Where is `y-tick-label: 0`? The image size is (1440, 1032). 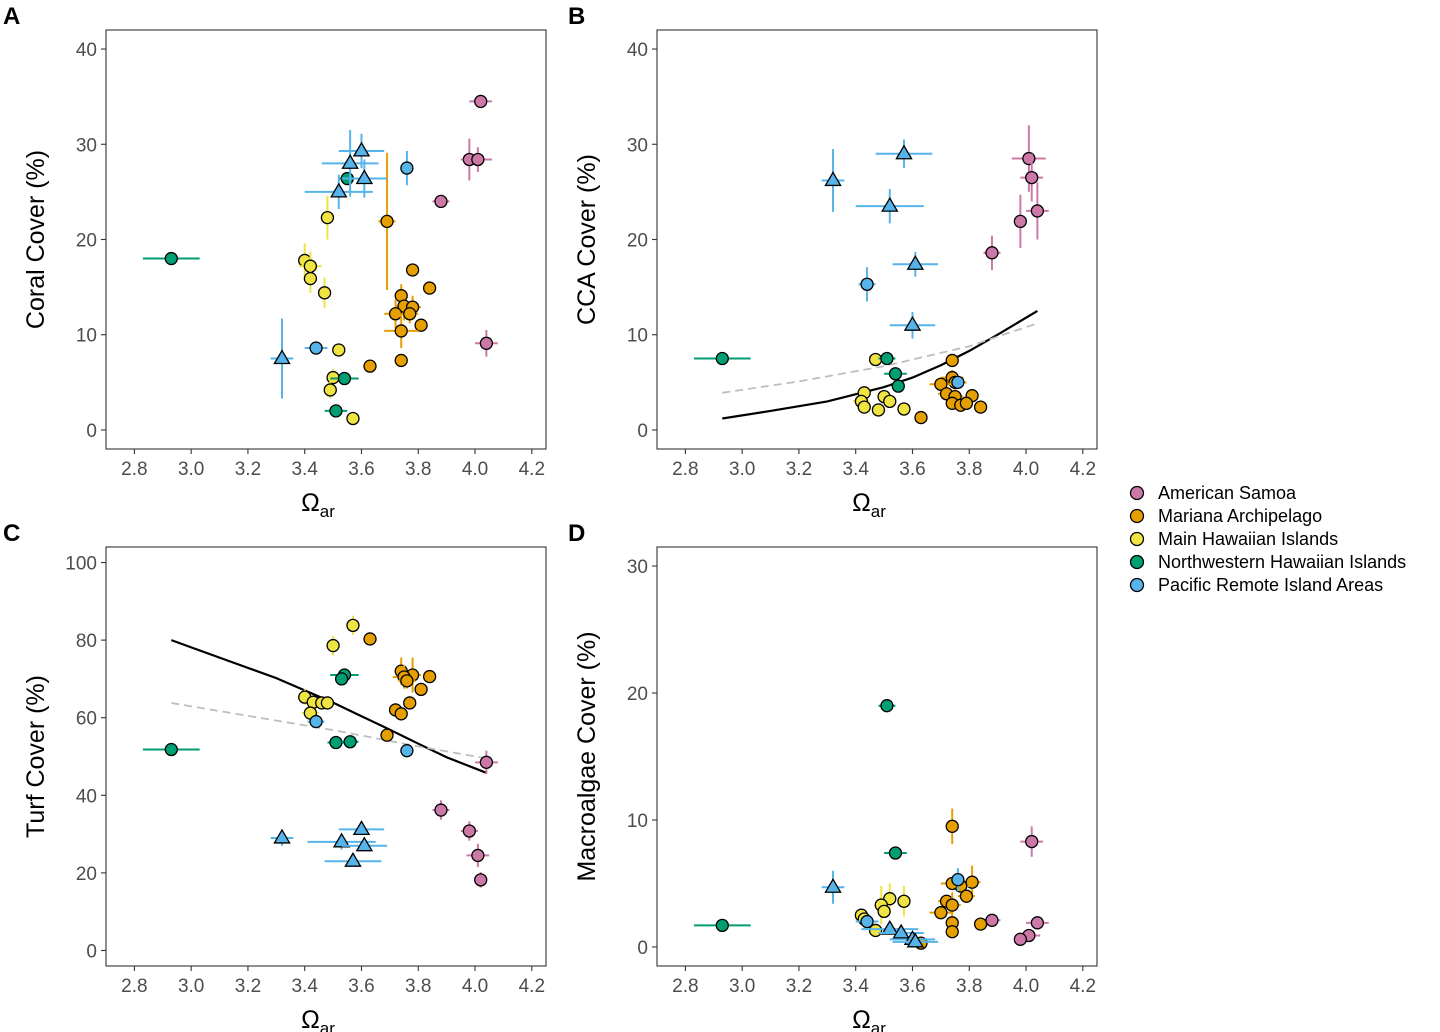
y-tick-label: 0 is located at coordinates (91, 951).